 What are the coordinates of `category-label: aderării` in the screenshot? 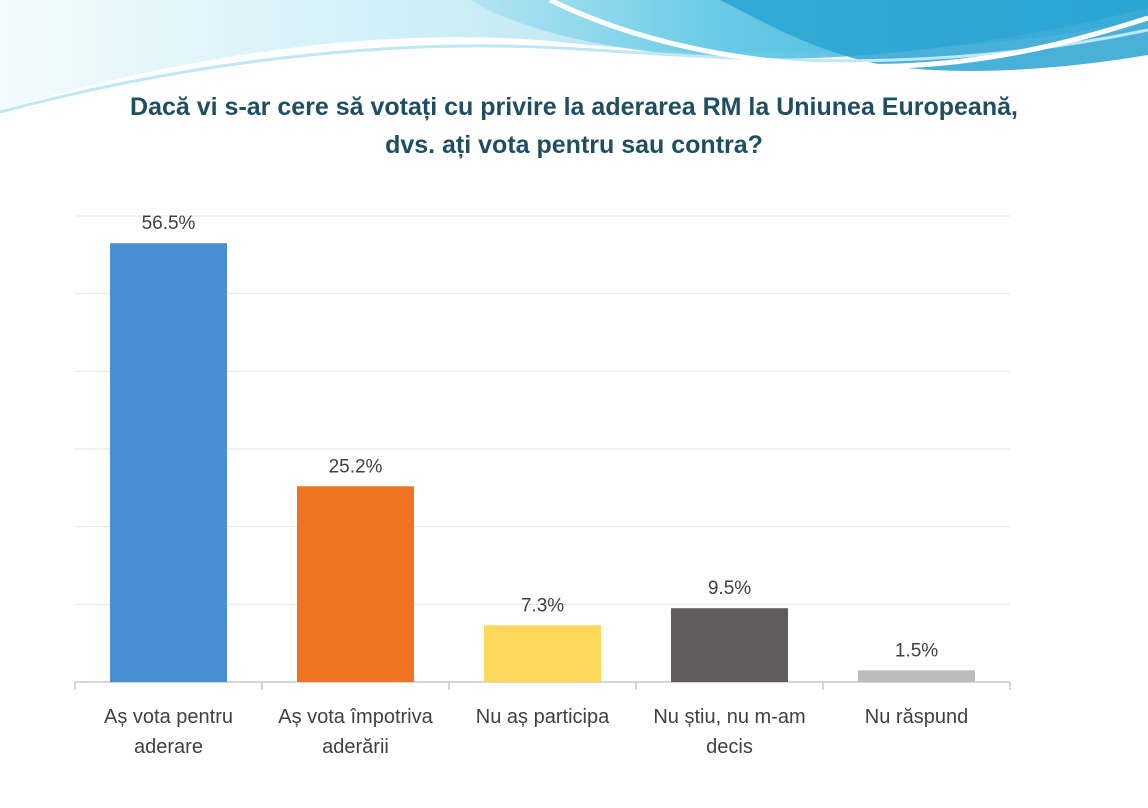 It's located at (355, 747).